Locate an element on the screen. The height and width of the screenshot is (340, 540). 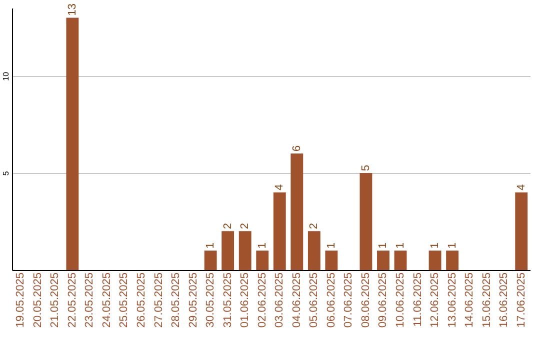
x-tick-label: 15.06.2025 is located at coordinates (486, 300).